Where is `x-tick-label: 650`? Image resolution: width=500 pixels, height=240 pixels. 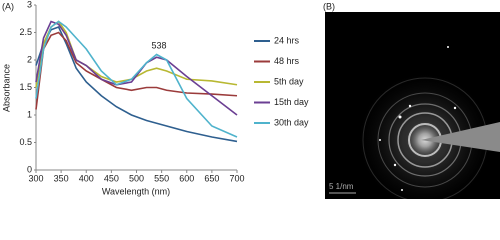 x-tick-label: 650 is located at coordinates (211, 178).